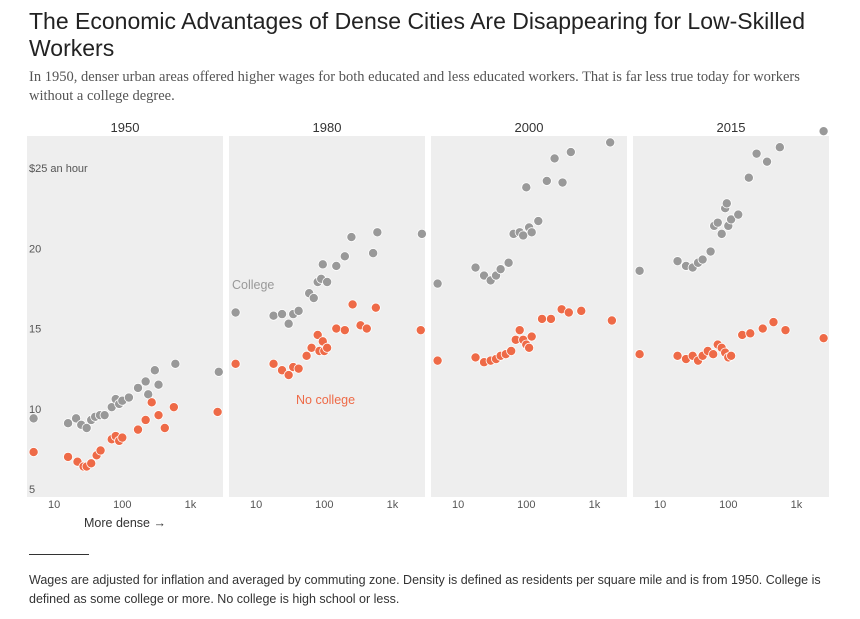 Image resolution: width=860 pixels, height=619 pixels. What do you see at coordinates (35, 330) in the screenshot?
I see `y-tick-label: 15` at bounding box center [35, 330].